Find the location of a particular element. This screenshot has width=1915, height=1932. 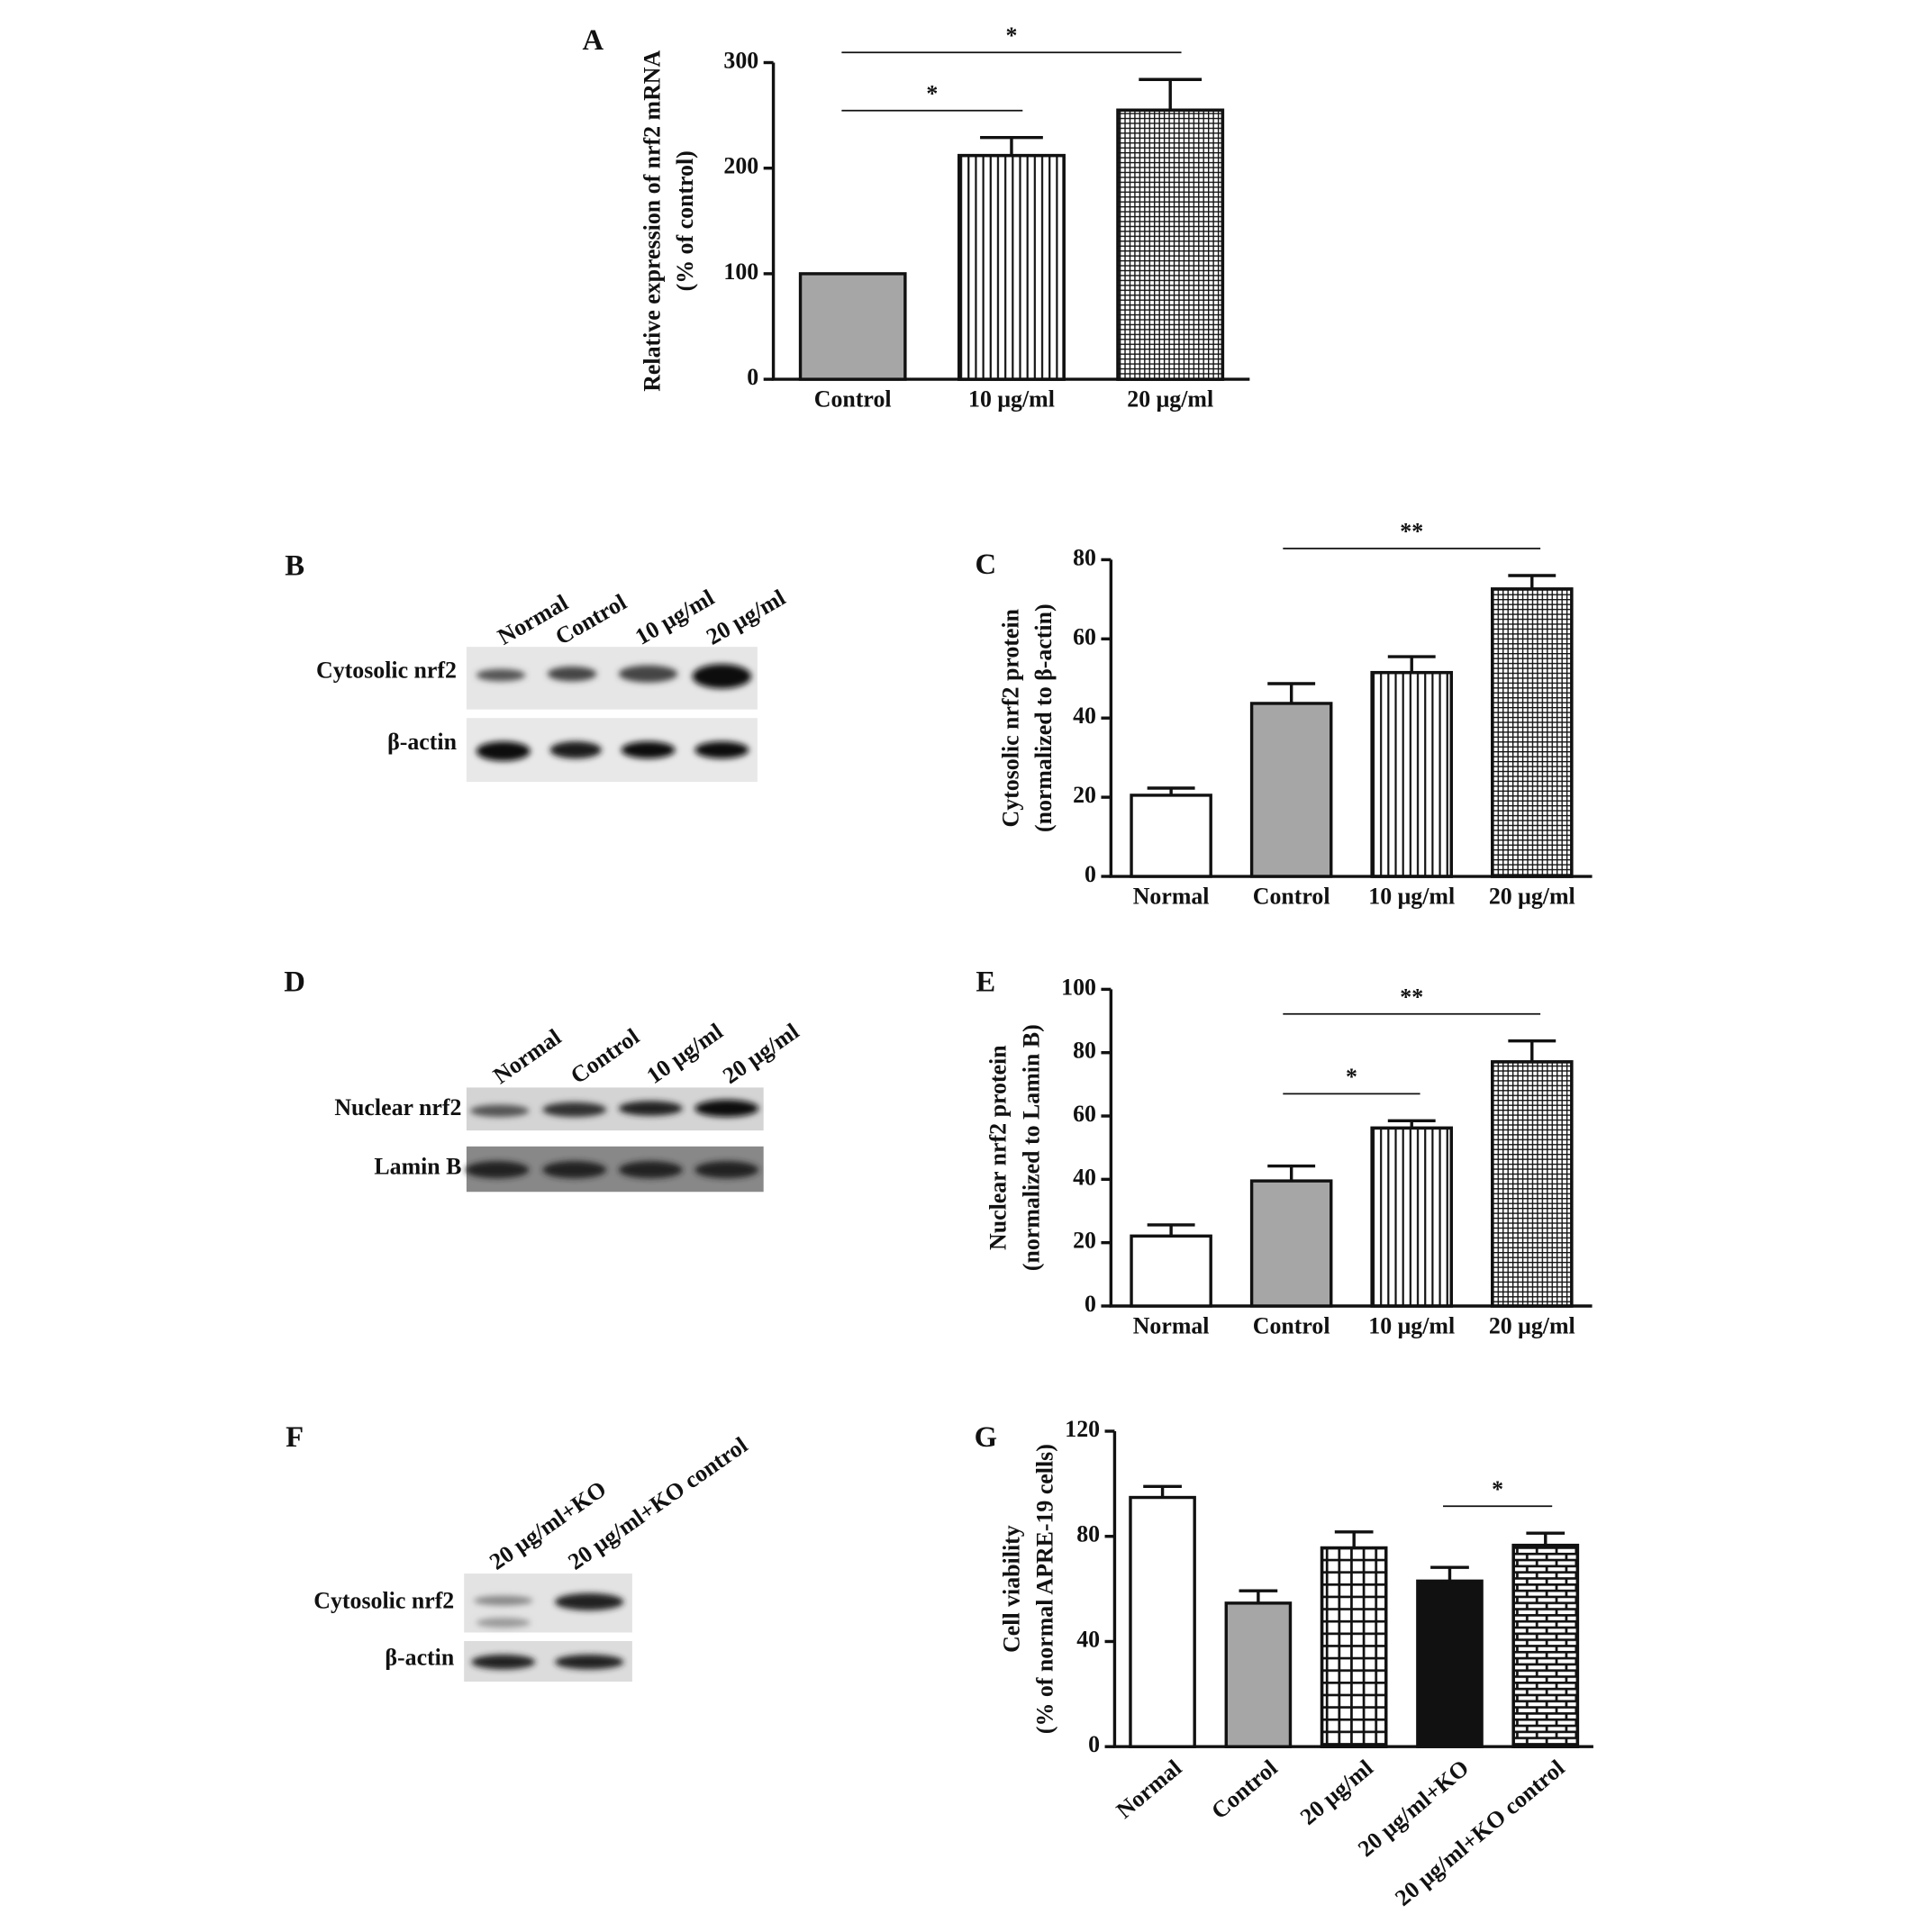

row-label: Nuclear nrf2 is located at coordinates (397, 1107).